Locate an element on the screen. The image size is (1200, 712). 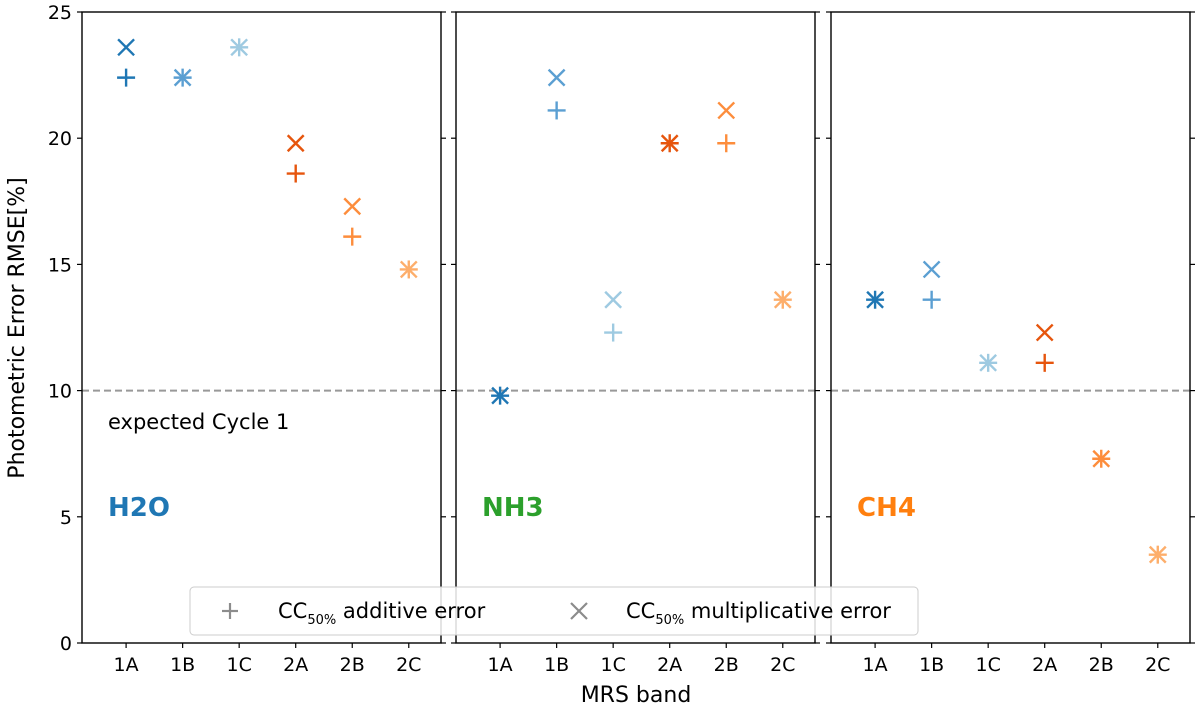
point-multiplicative-nh3-1c is located at coordinates (613, 299).